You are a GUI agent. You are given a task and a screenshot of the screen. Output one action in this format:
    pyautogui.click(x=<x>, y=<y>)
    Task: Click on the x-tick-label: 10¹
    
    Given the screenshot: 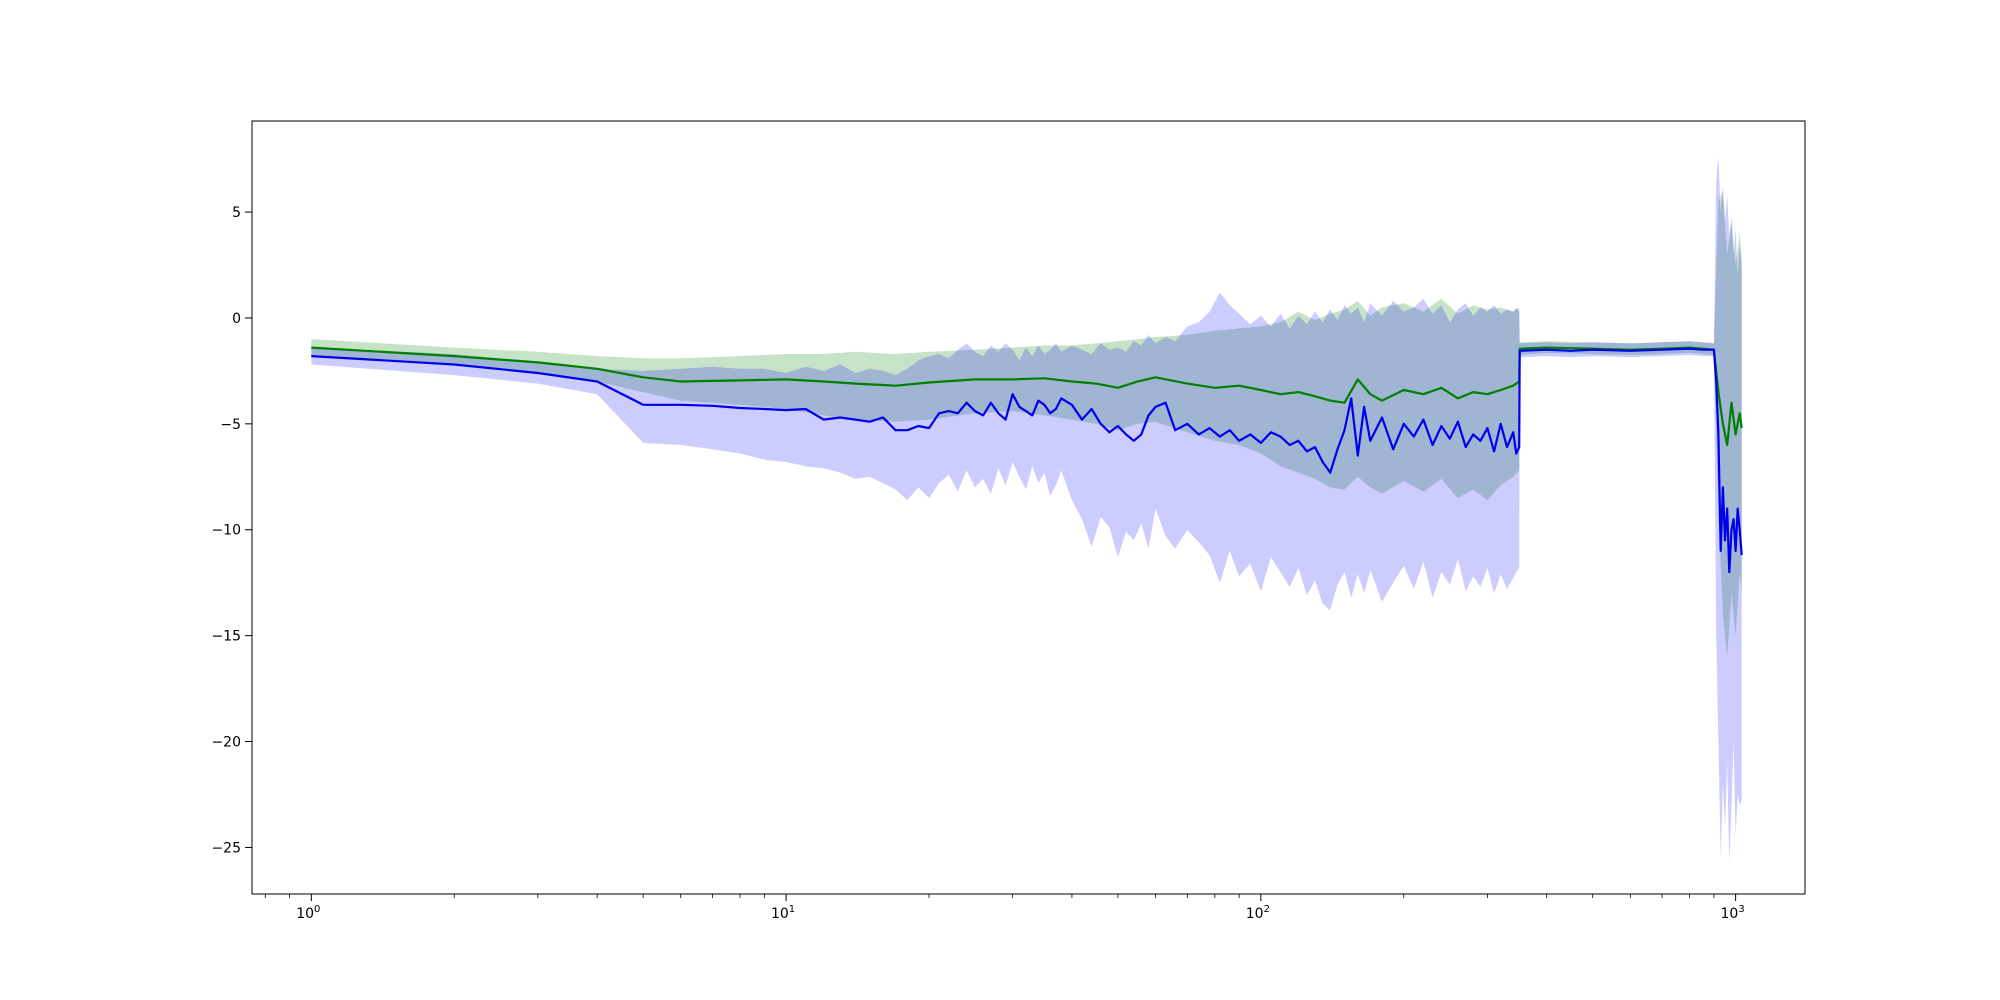 What is the action you would take?
    pyautogui.click(x=783, y=913)
    